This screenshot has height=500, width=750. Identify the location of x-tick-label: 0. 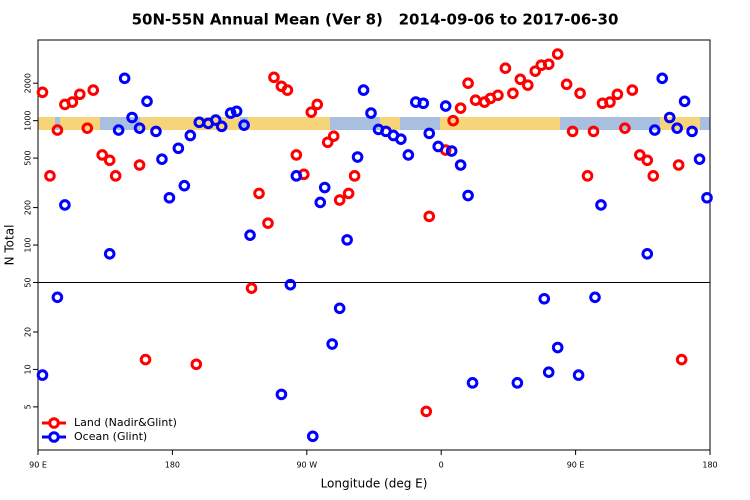
(441, 465).